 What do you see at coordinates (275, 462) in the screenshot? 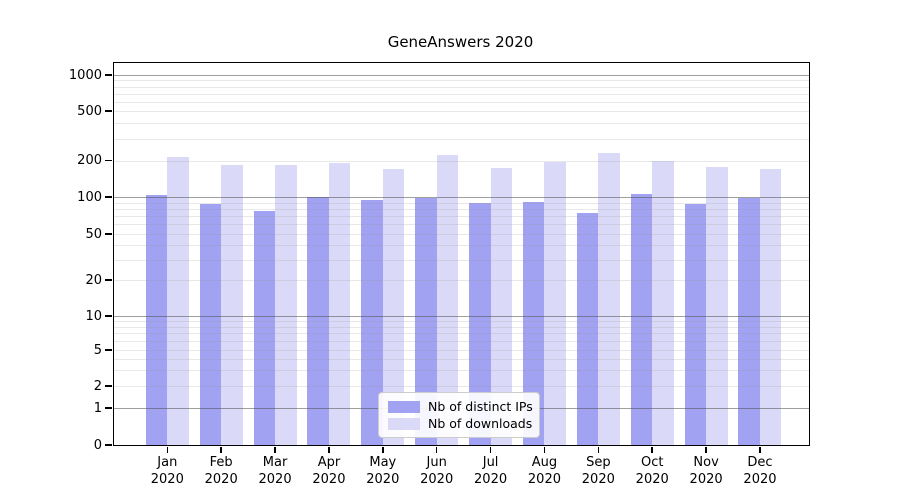
I see `x-tick-month: Mar` at bounding box center [275, 462].